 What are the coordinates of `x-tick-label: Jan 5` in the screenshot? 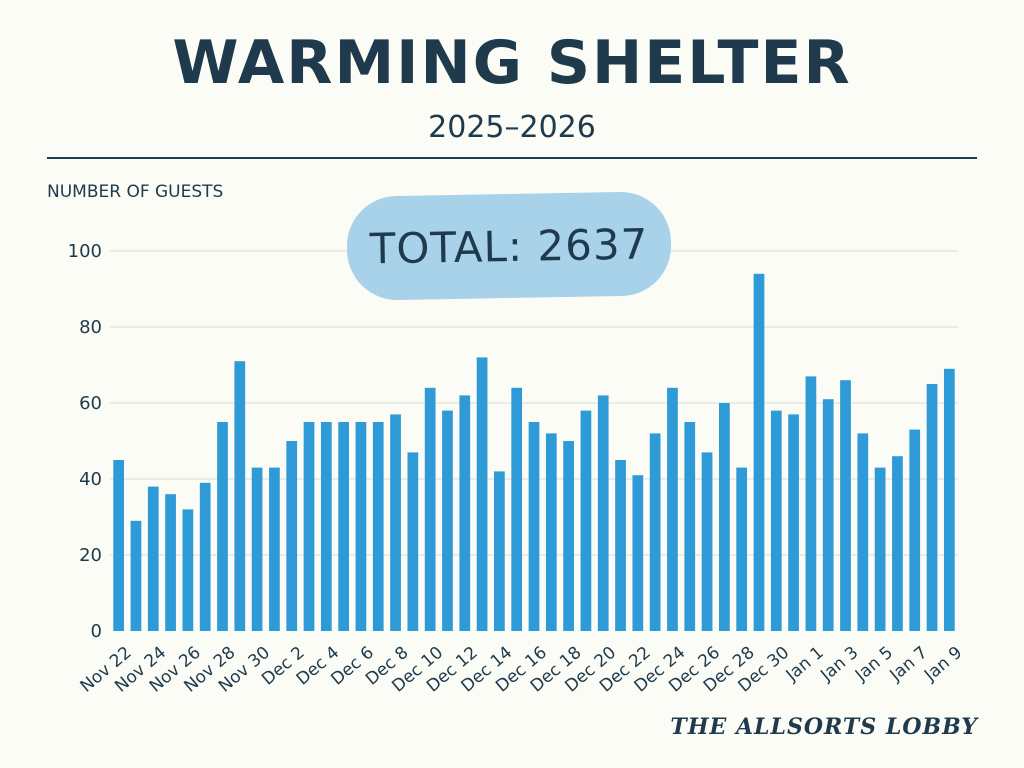 It's located at (874, 664).